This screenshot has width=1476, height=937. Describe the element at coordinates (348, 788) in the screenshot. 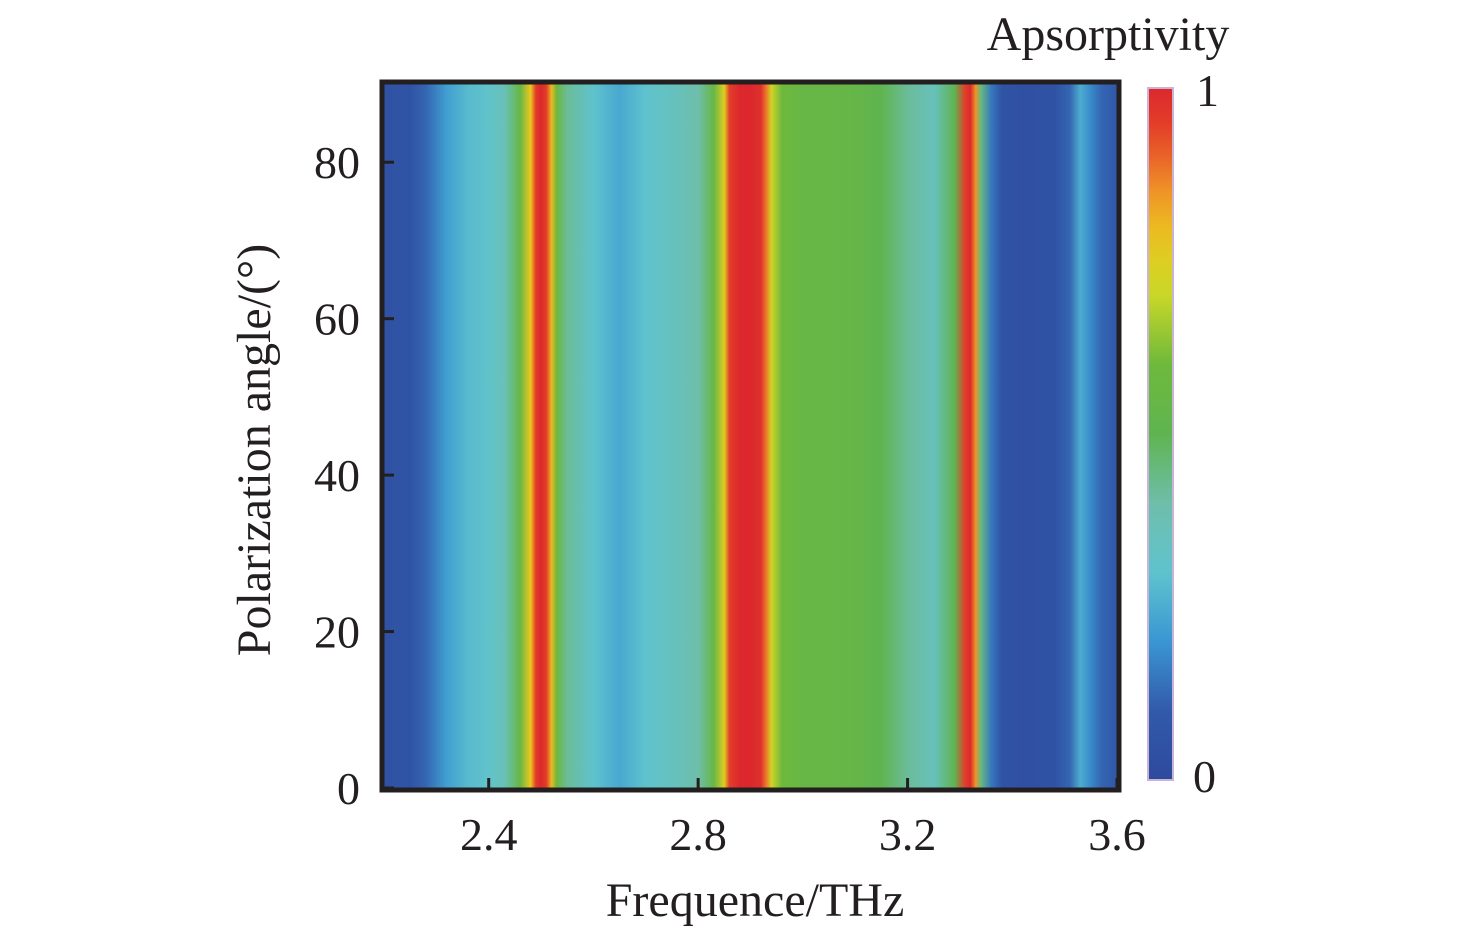

I see `y-tick-label: 0` at that location.